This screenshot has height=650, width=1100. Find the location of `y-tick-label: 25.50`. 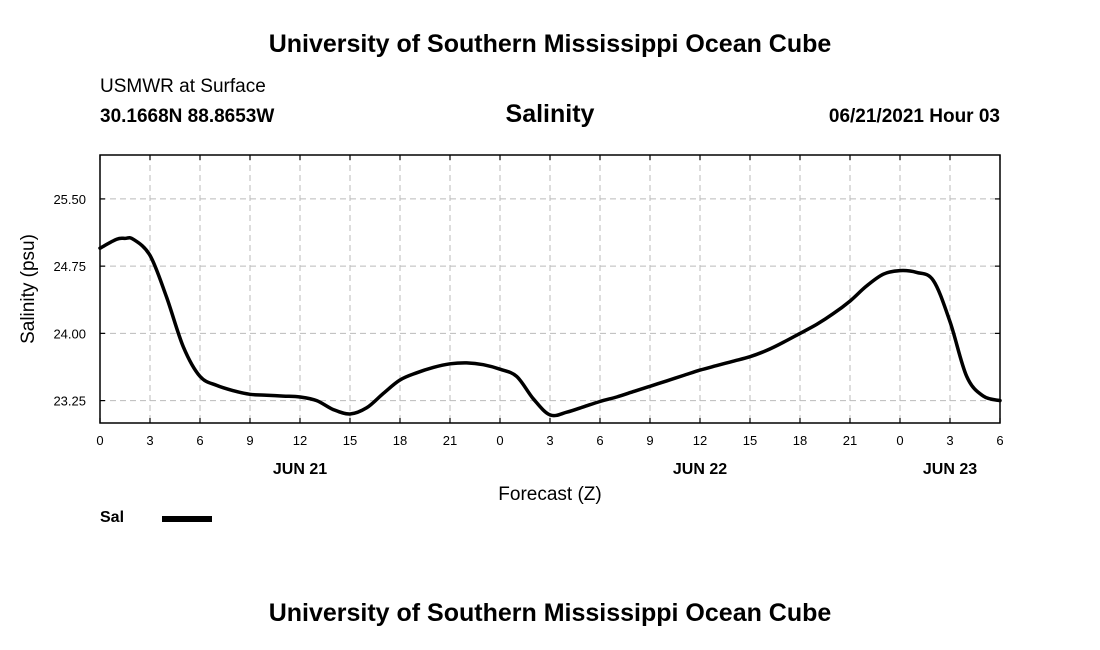

y-tick-label: 25.50 is located at coordinates (69, 199).